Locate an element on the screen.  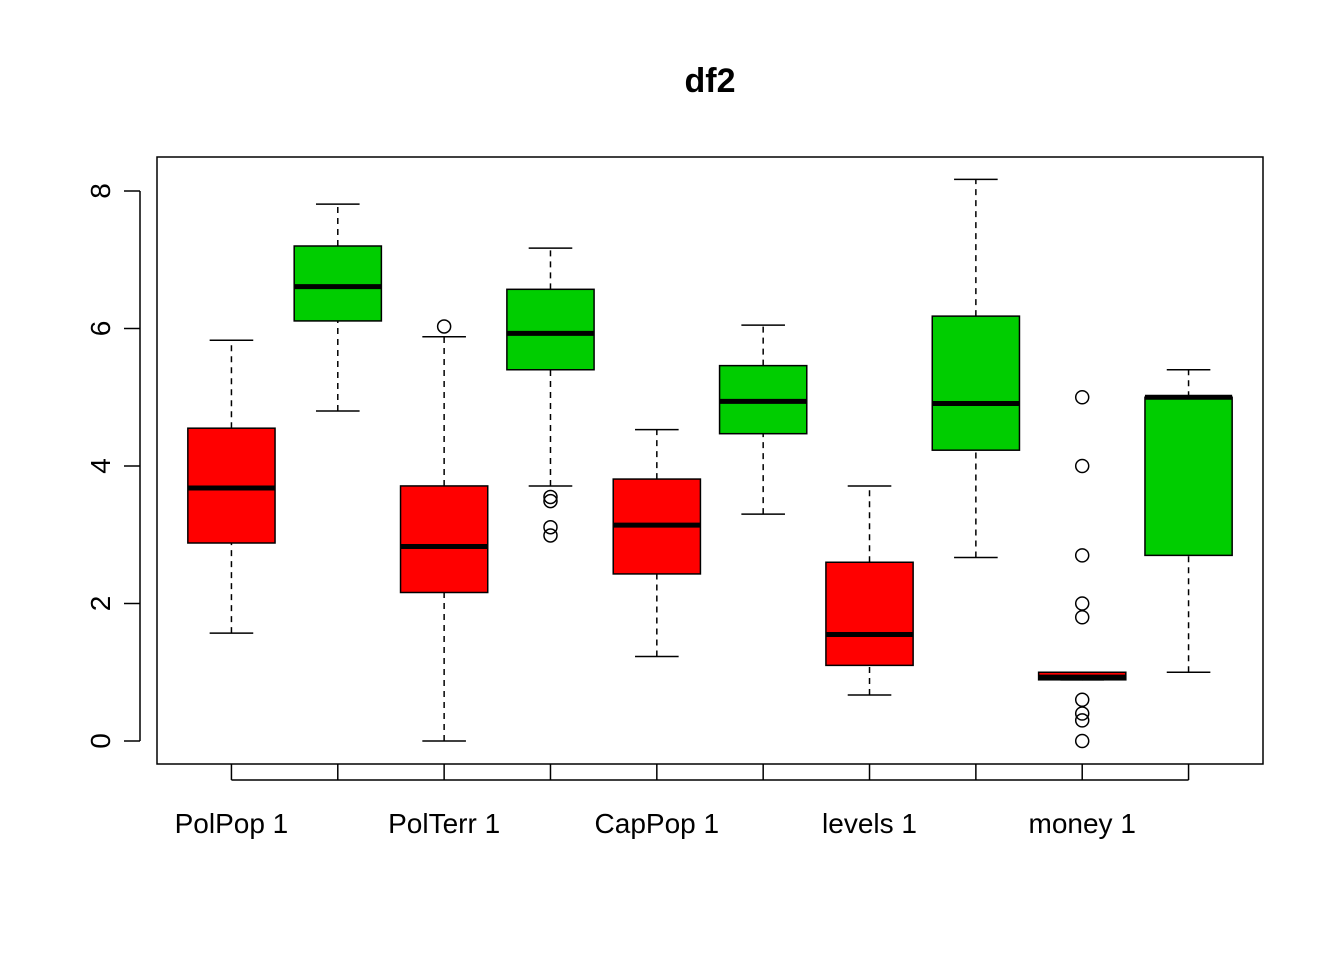
y-tick-label: 6 is located at coordinates (100, 329).